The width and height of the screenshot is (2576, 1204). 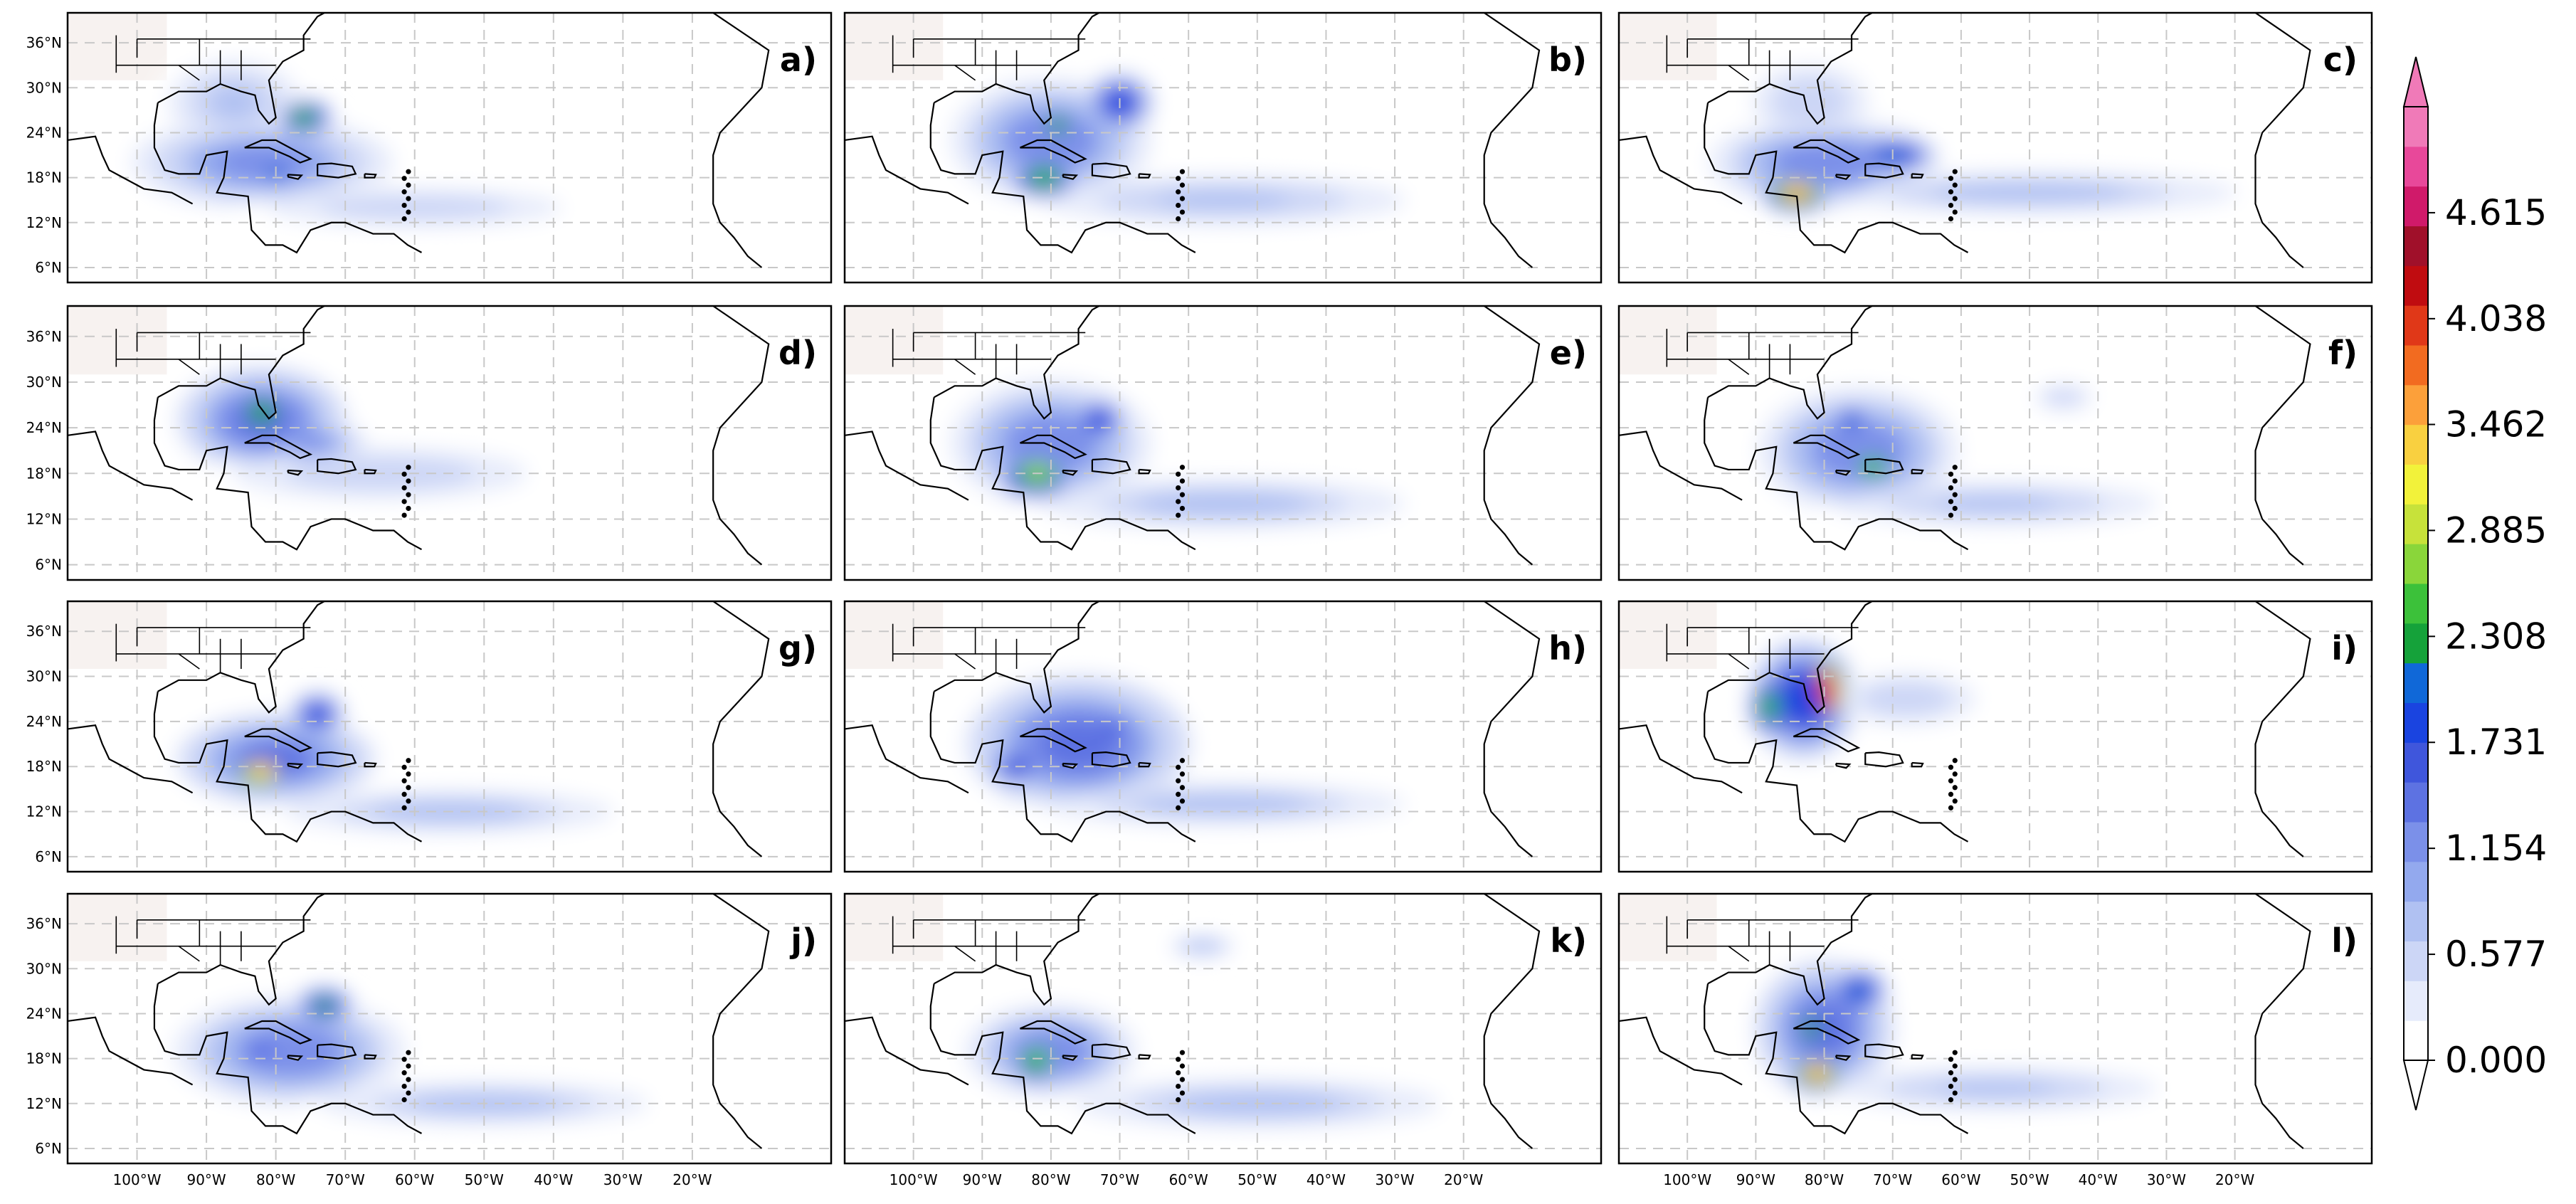 What do you see at coordinates (2415, 1085) in the screenshot?
I see `colorbar-extend-min` at bounding box center [2415, 1085].